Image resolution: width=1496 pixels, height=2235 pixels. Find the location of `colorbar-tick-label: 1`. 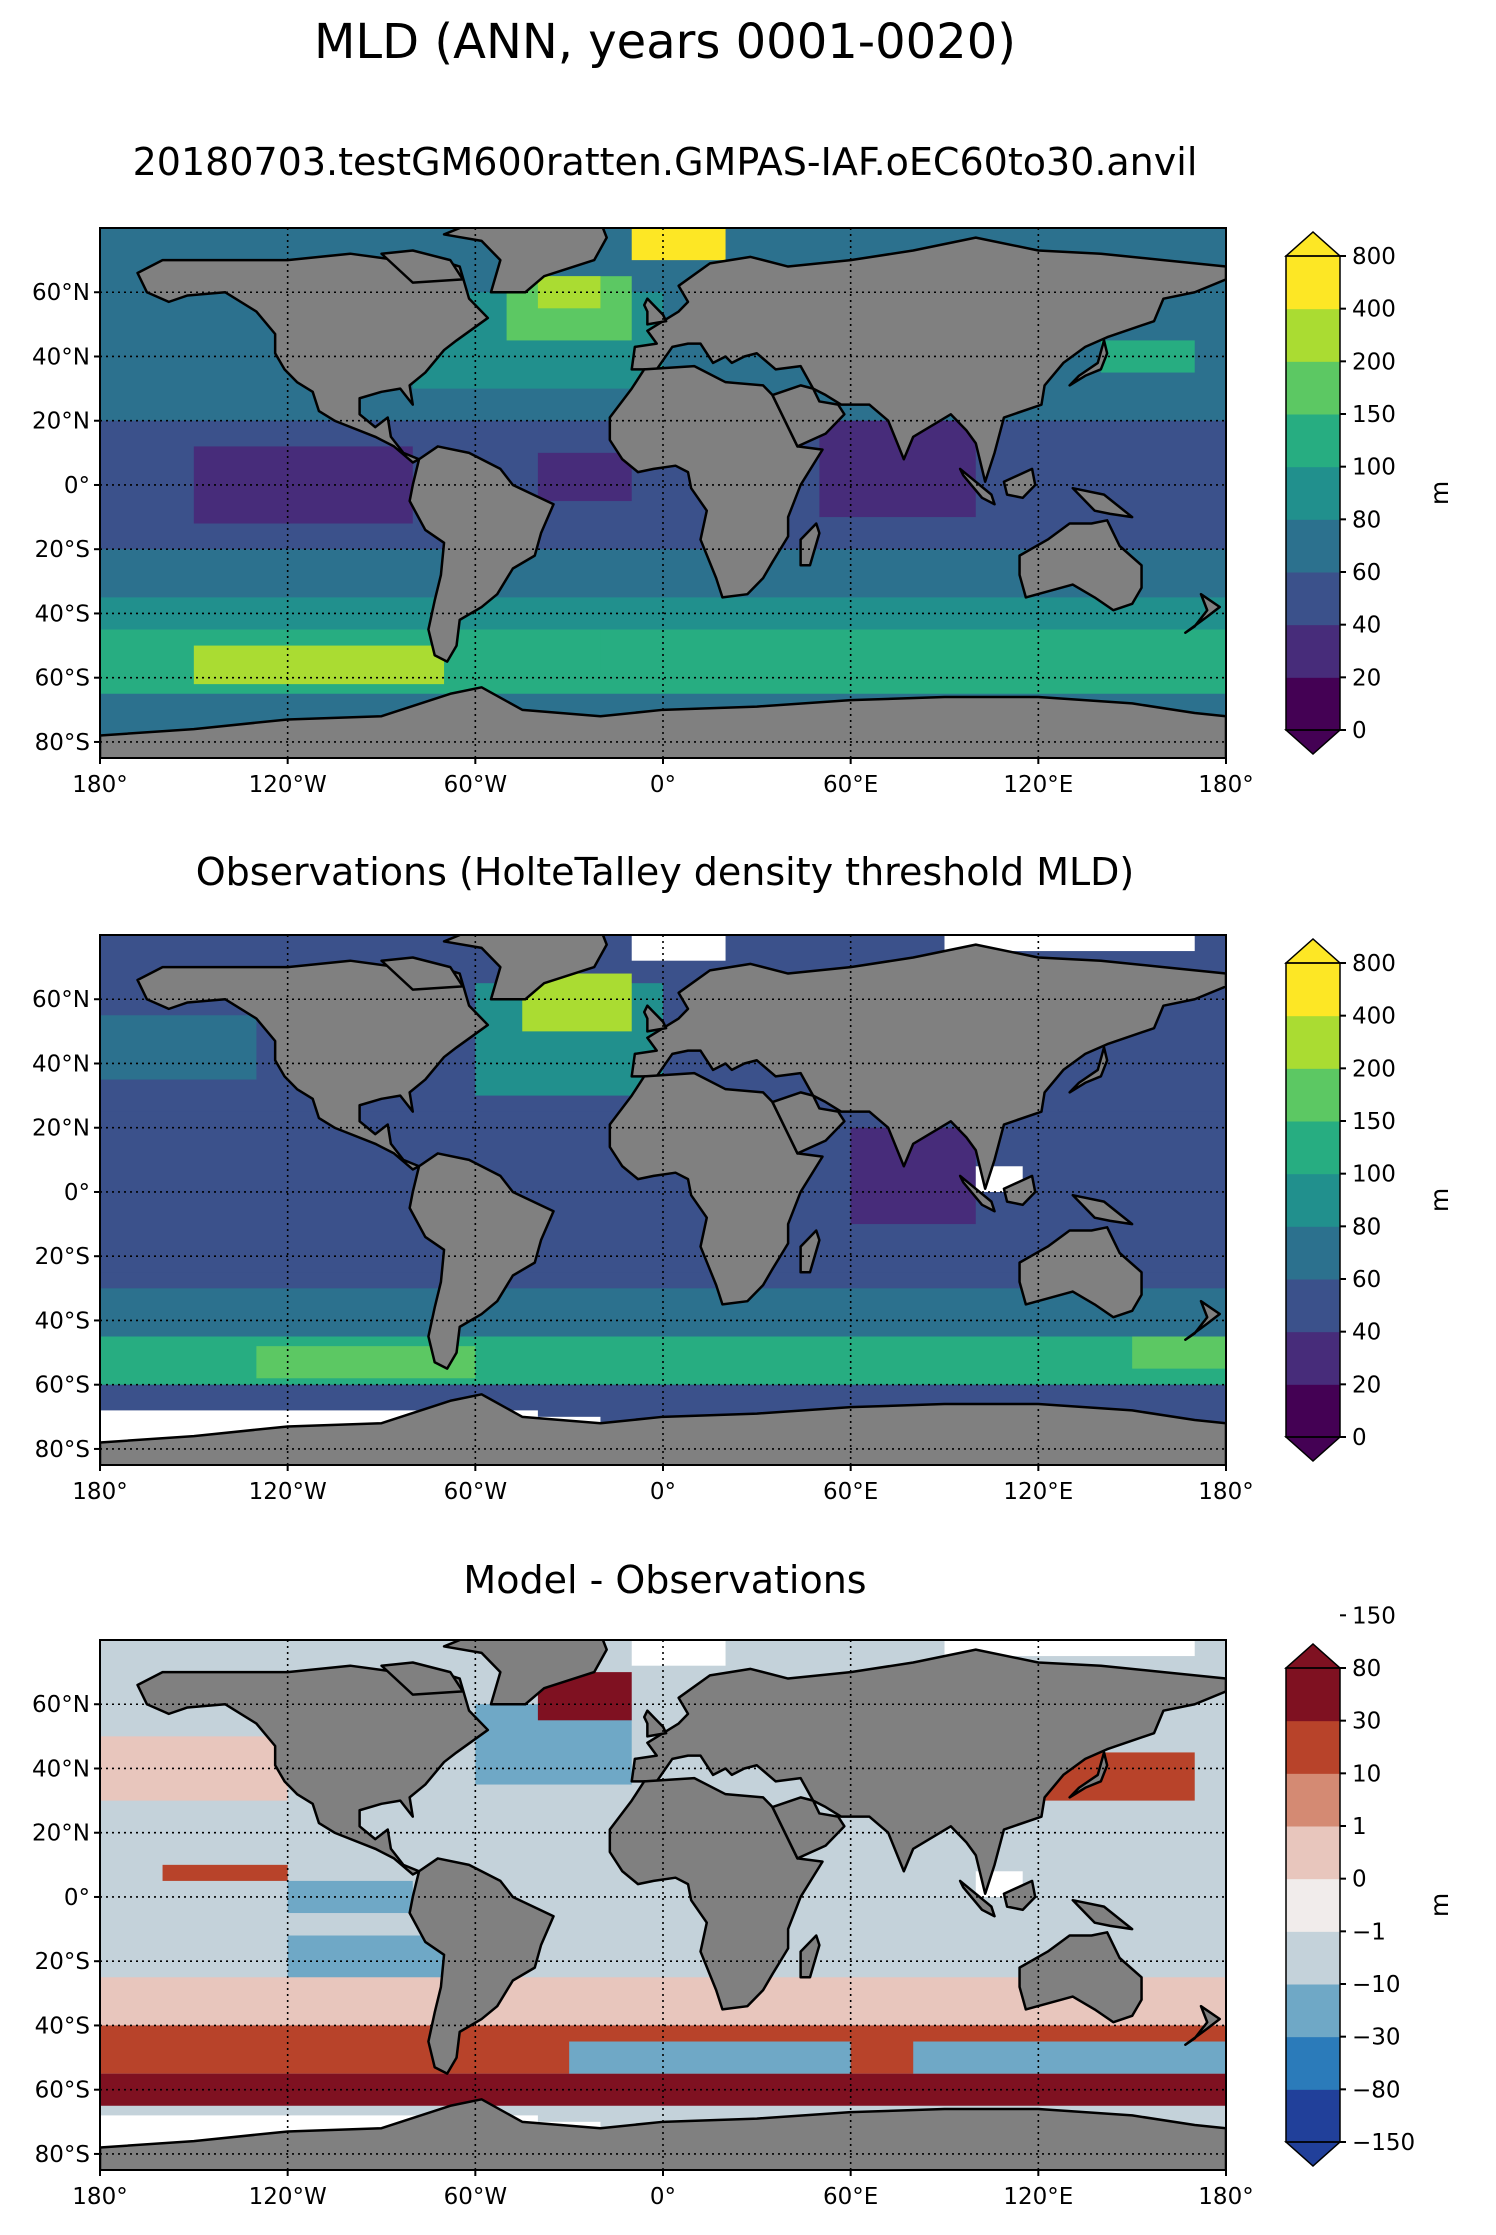

colorbar-tick-label: 1 is located at coordinates (1359, 1827).